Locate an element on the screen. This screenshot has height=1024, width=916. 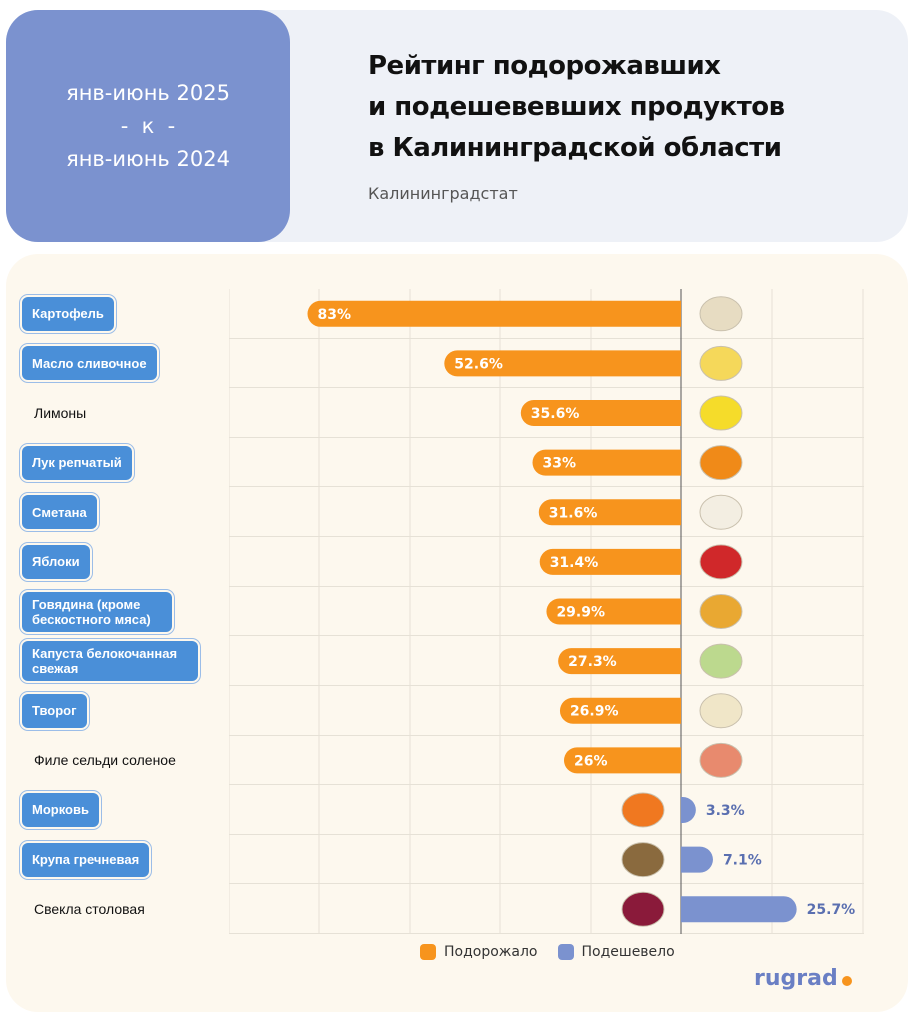
logo-text: rugrad is located at coordinates (796, 978).